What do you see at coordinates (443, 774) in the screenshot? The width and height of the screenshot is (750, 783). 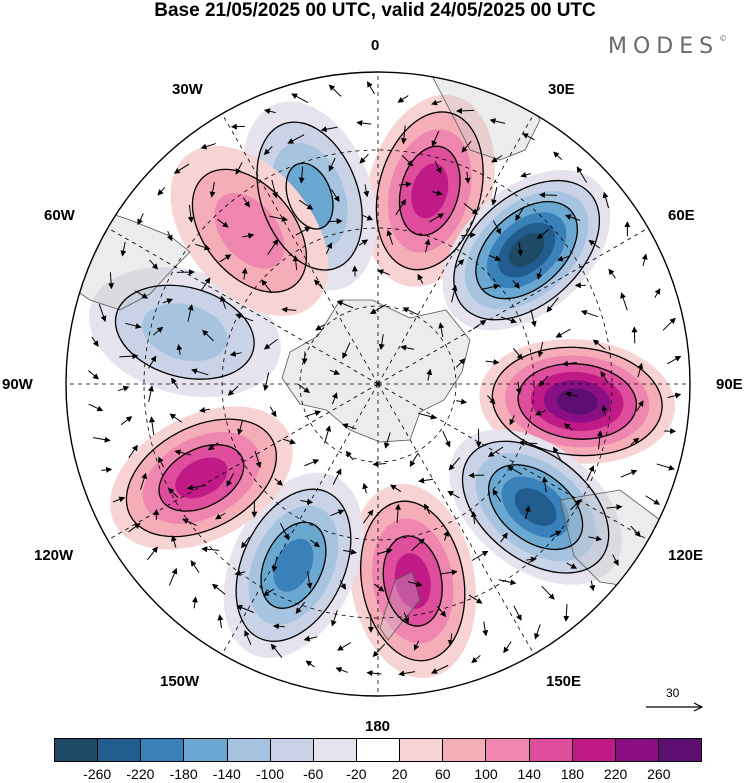 I see `colorbar-tick-label: 60` at bounding box center [443, 774].